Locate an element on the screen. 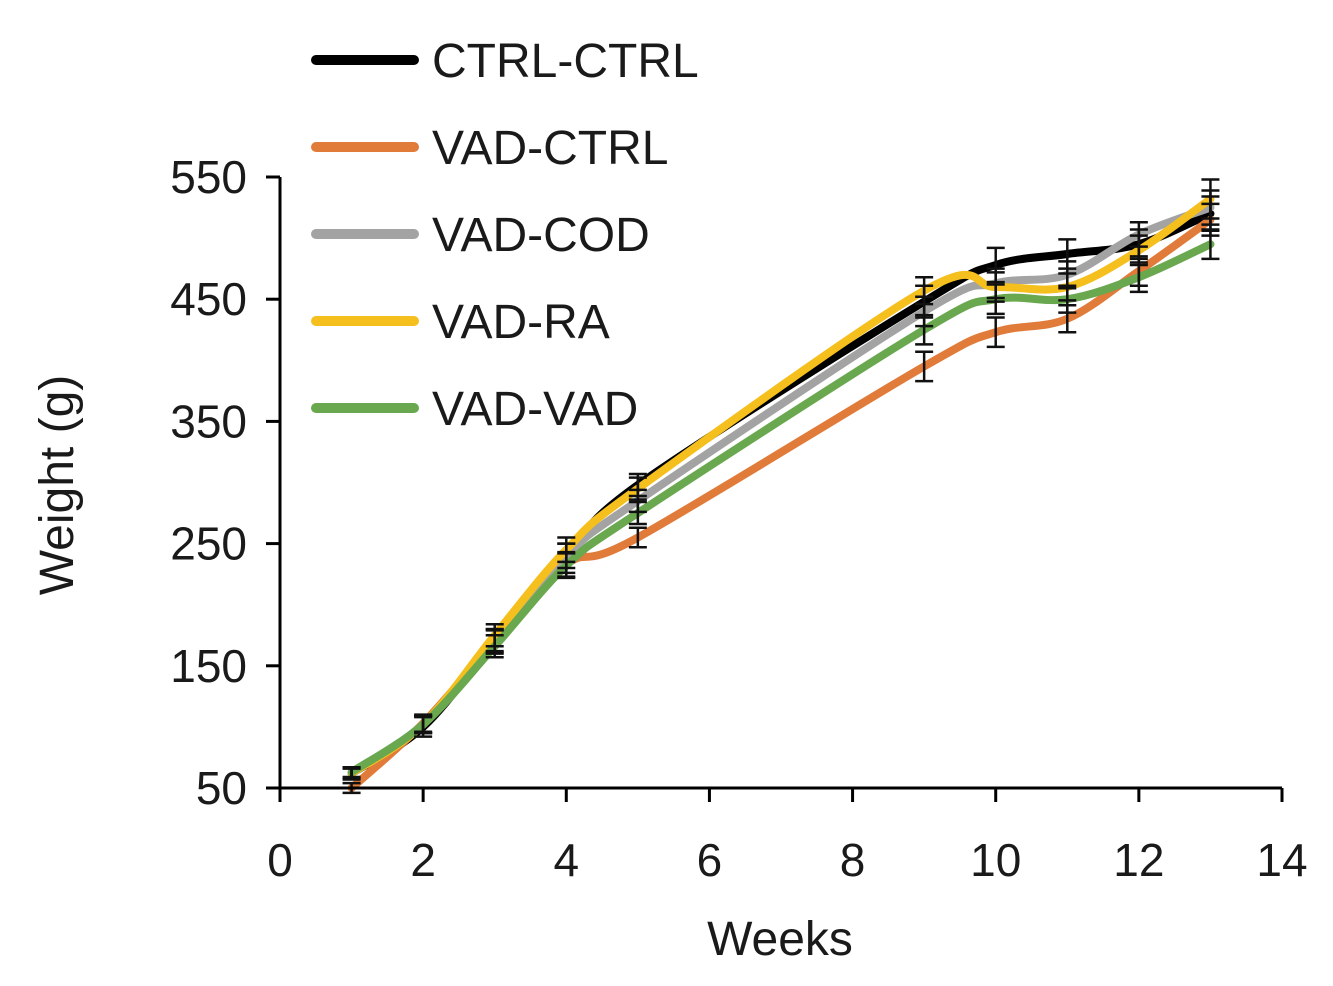 The height and width of the screenshot is (986, 1333). x-ticks: 0 2 4 6 8 10 12 14 is located at coordinates (787, 837).